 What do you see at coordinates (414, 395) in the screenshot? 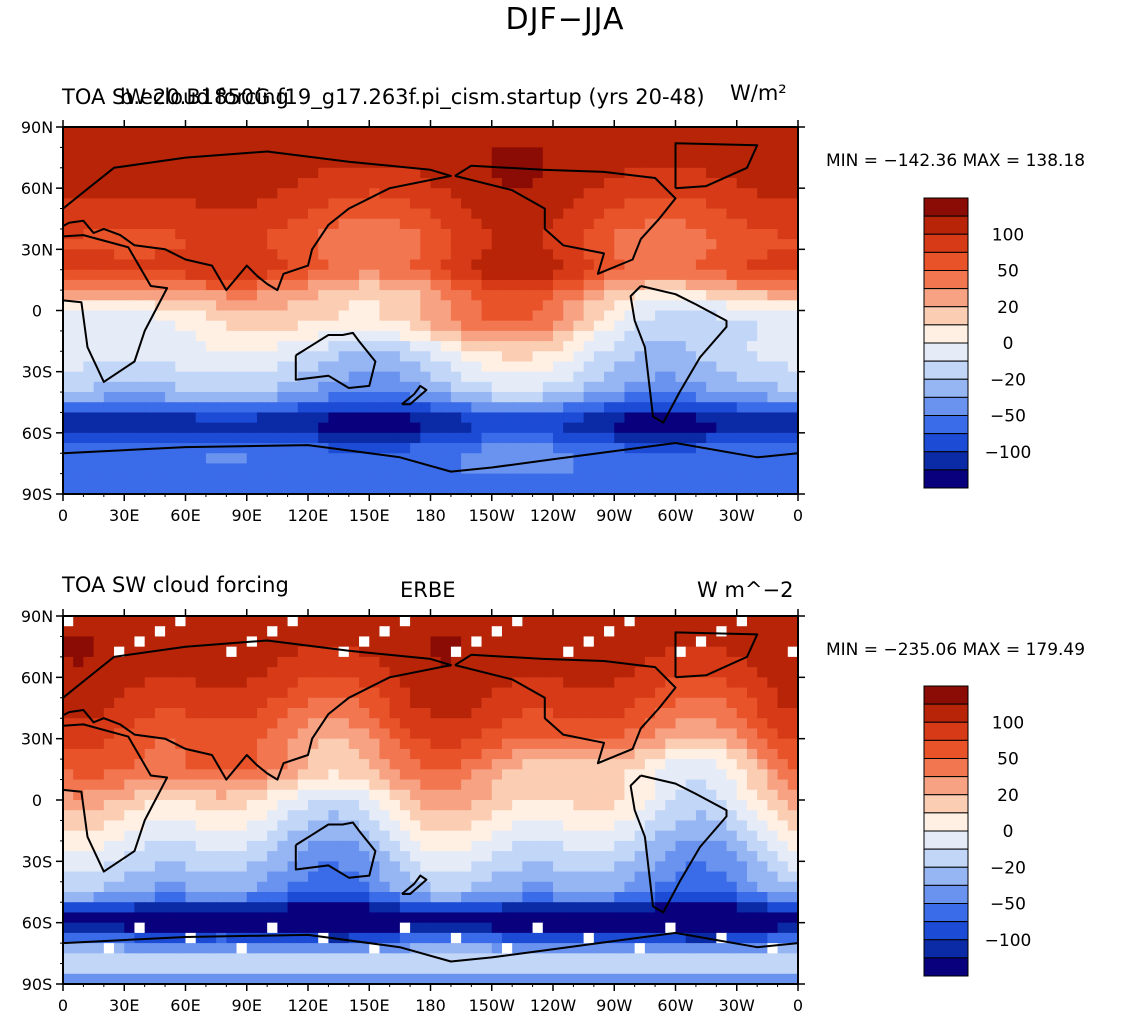
I see `coastline` at bounding box center [414, 395].